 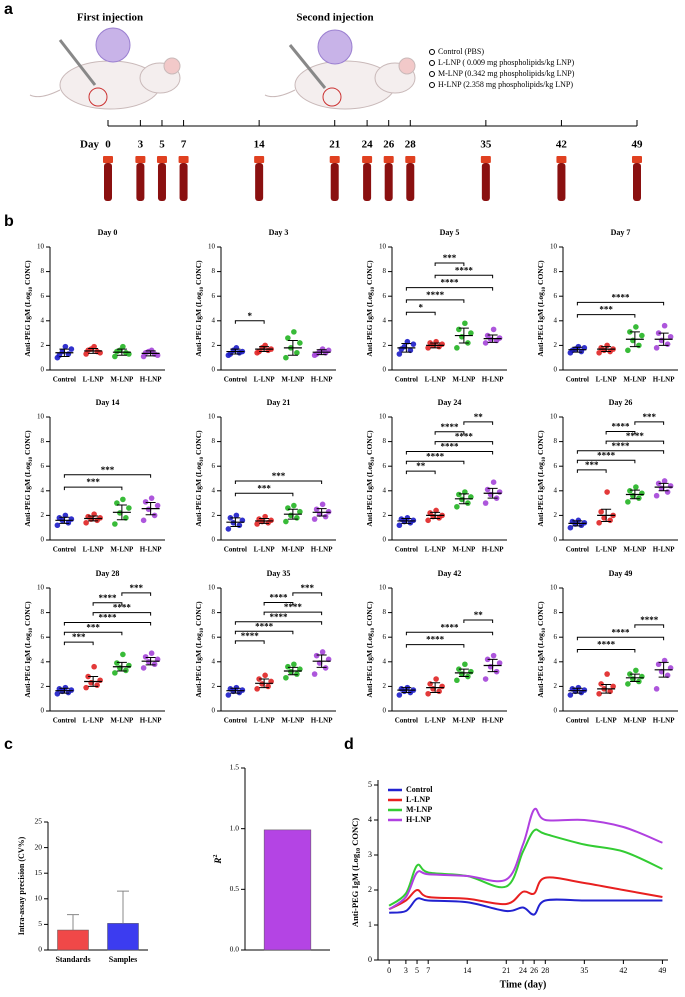 I want to click on day-word: Day, so click(x=89, y=145).